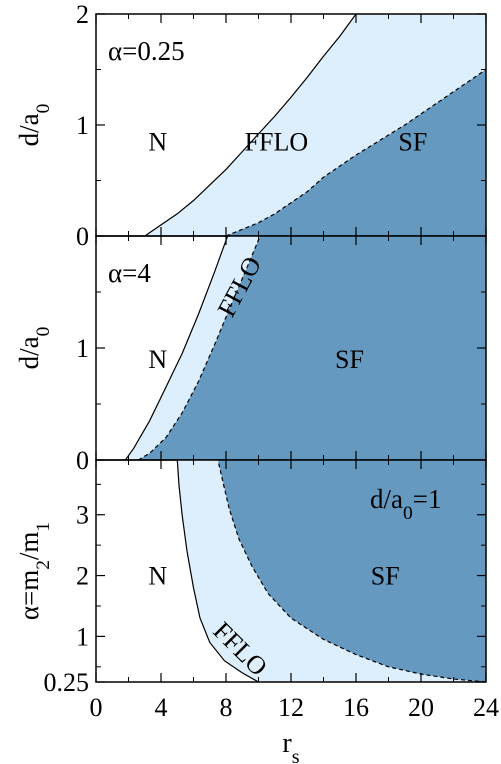  I want to click on panel-annotation: d/a0=1, so click(405, 504).